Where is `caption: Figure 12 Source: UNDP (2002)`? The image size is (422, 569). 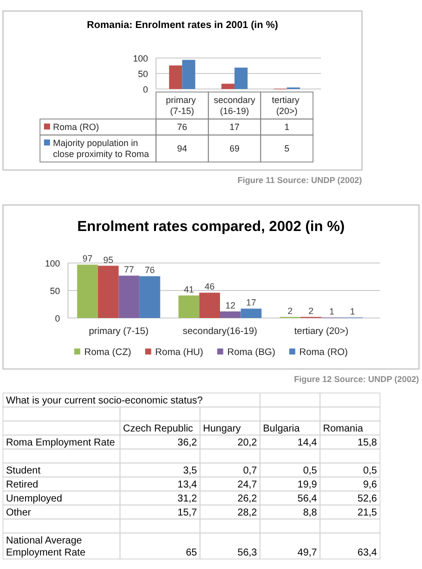 caption: Figure 12 Source: UNDP (2002) is located at coordinates (357, 379).